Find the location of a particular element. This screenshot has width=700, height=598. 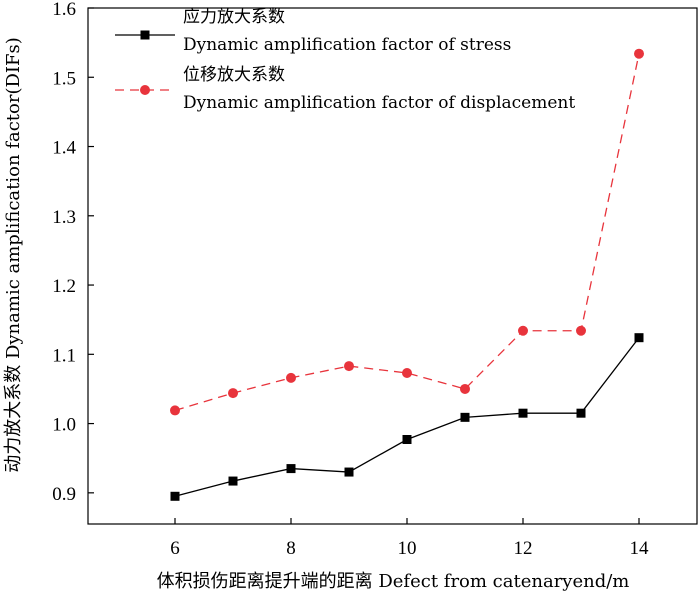

legend-displacement-label-cn: 位移放大系数 is located at coordinates (234, 75).